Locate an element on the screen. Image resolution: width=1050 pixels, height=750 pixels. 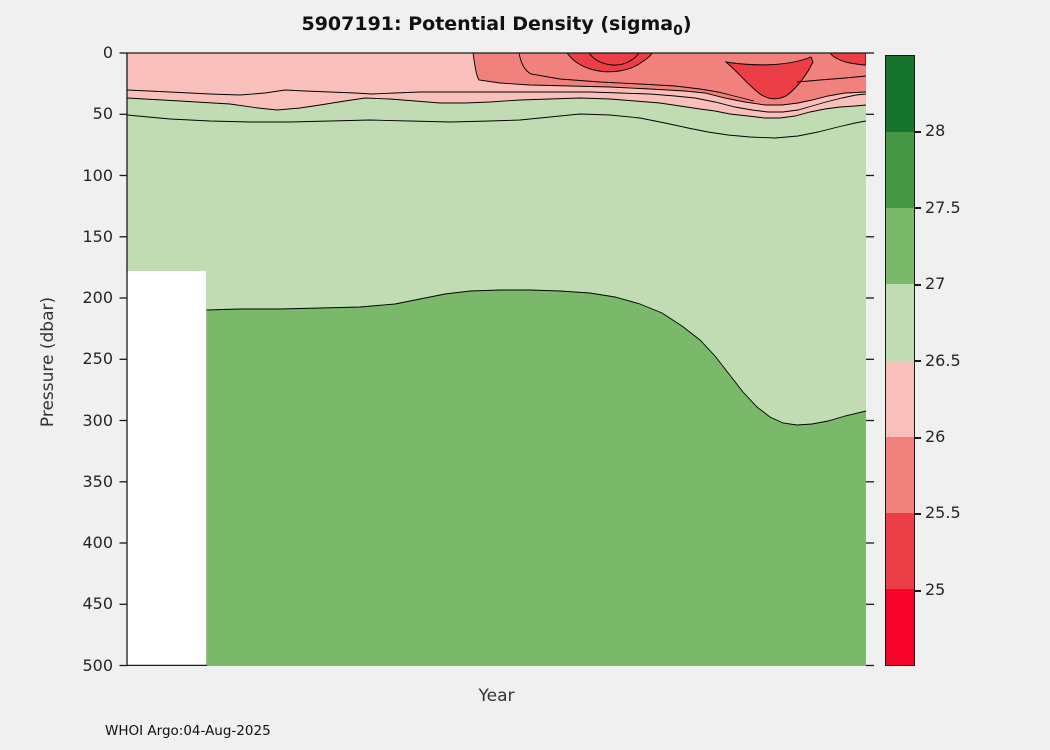
y-tick-label: 450 is located at coordinates (97, 603).